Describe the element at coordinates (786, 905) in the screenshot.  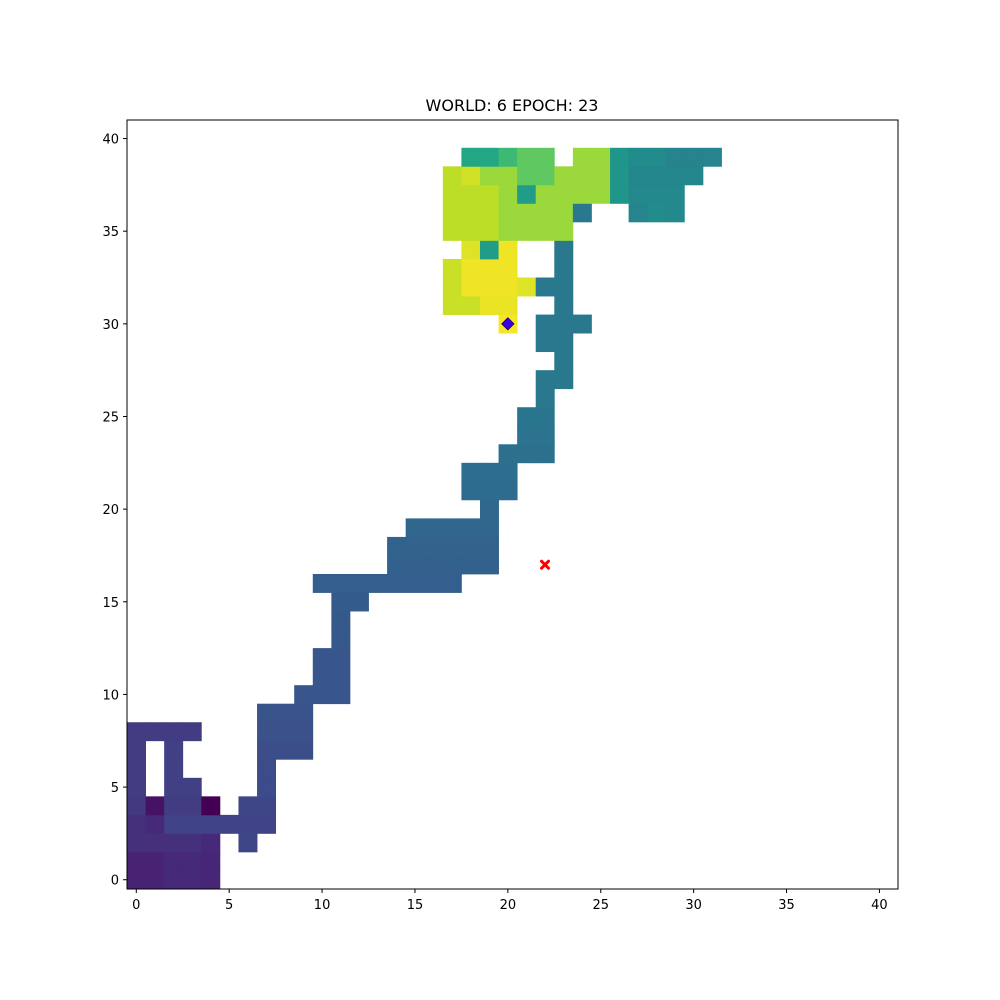
I see `x-tick-label: 35` at that location.